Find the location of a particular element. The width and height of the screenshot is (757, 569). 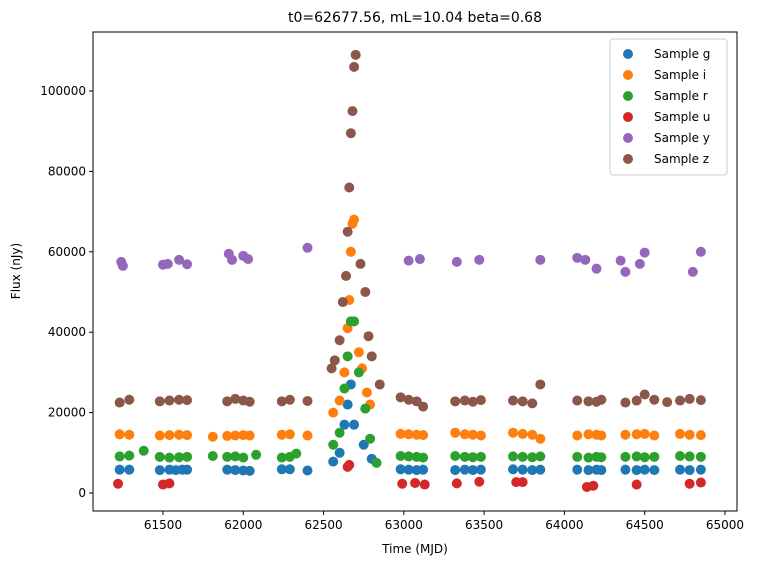

chart-title: t0=62677.56, mL=10.04 beta=0.68 is located at coordinates (415, 18).